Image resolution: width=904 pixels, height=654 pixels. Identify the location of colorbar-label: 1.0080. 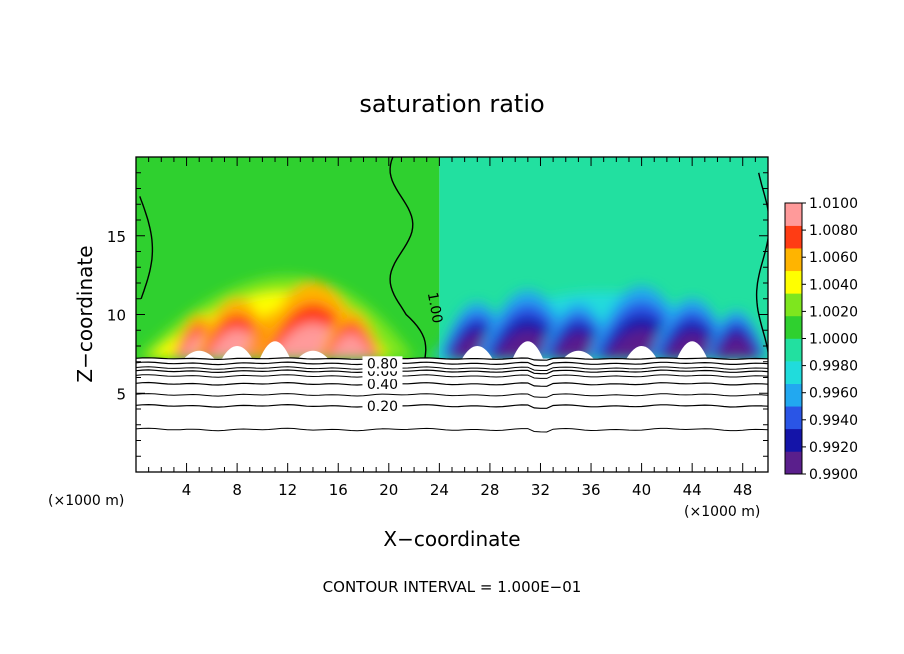
(833, 231).